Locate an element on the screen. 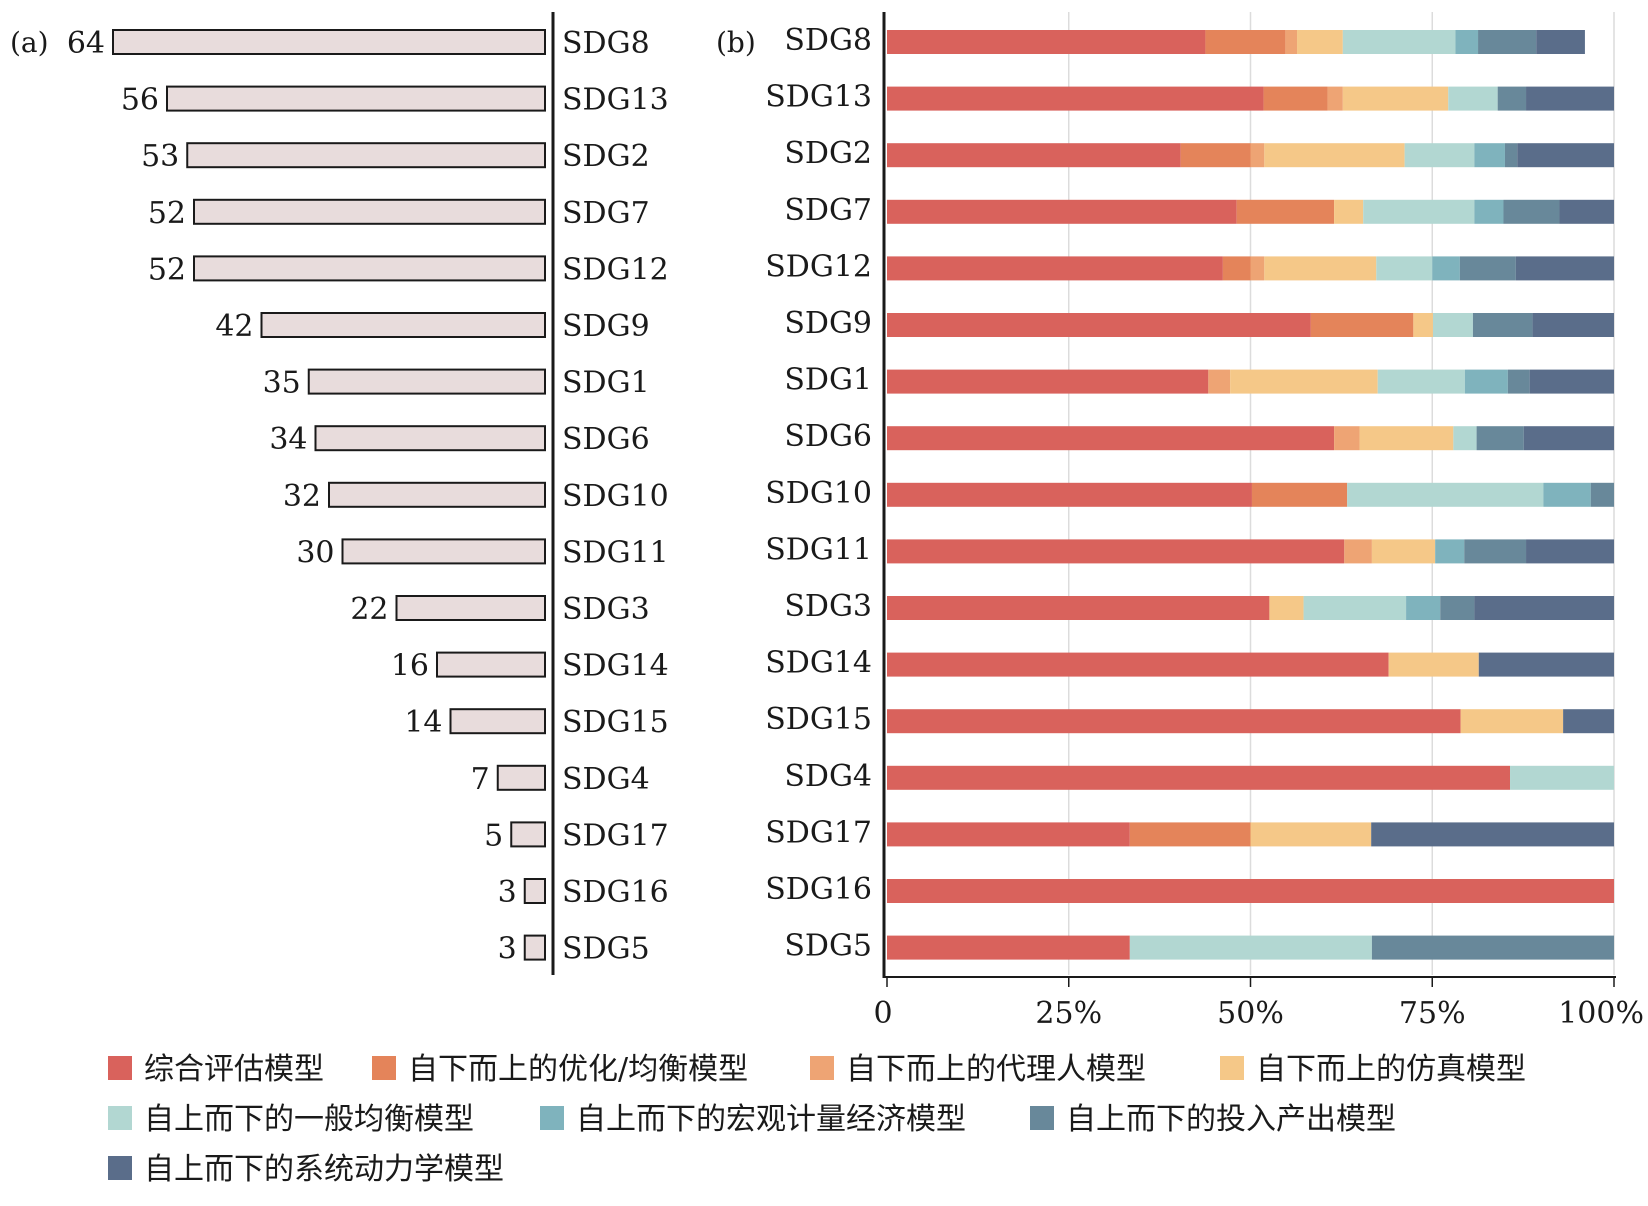  legend-label-5: 自上而下的一般均衡模型 is located at coordinates (309, 1119).